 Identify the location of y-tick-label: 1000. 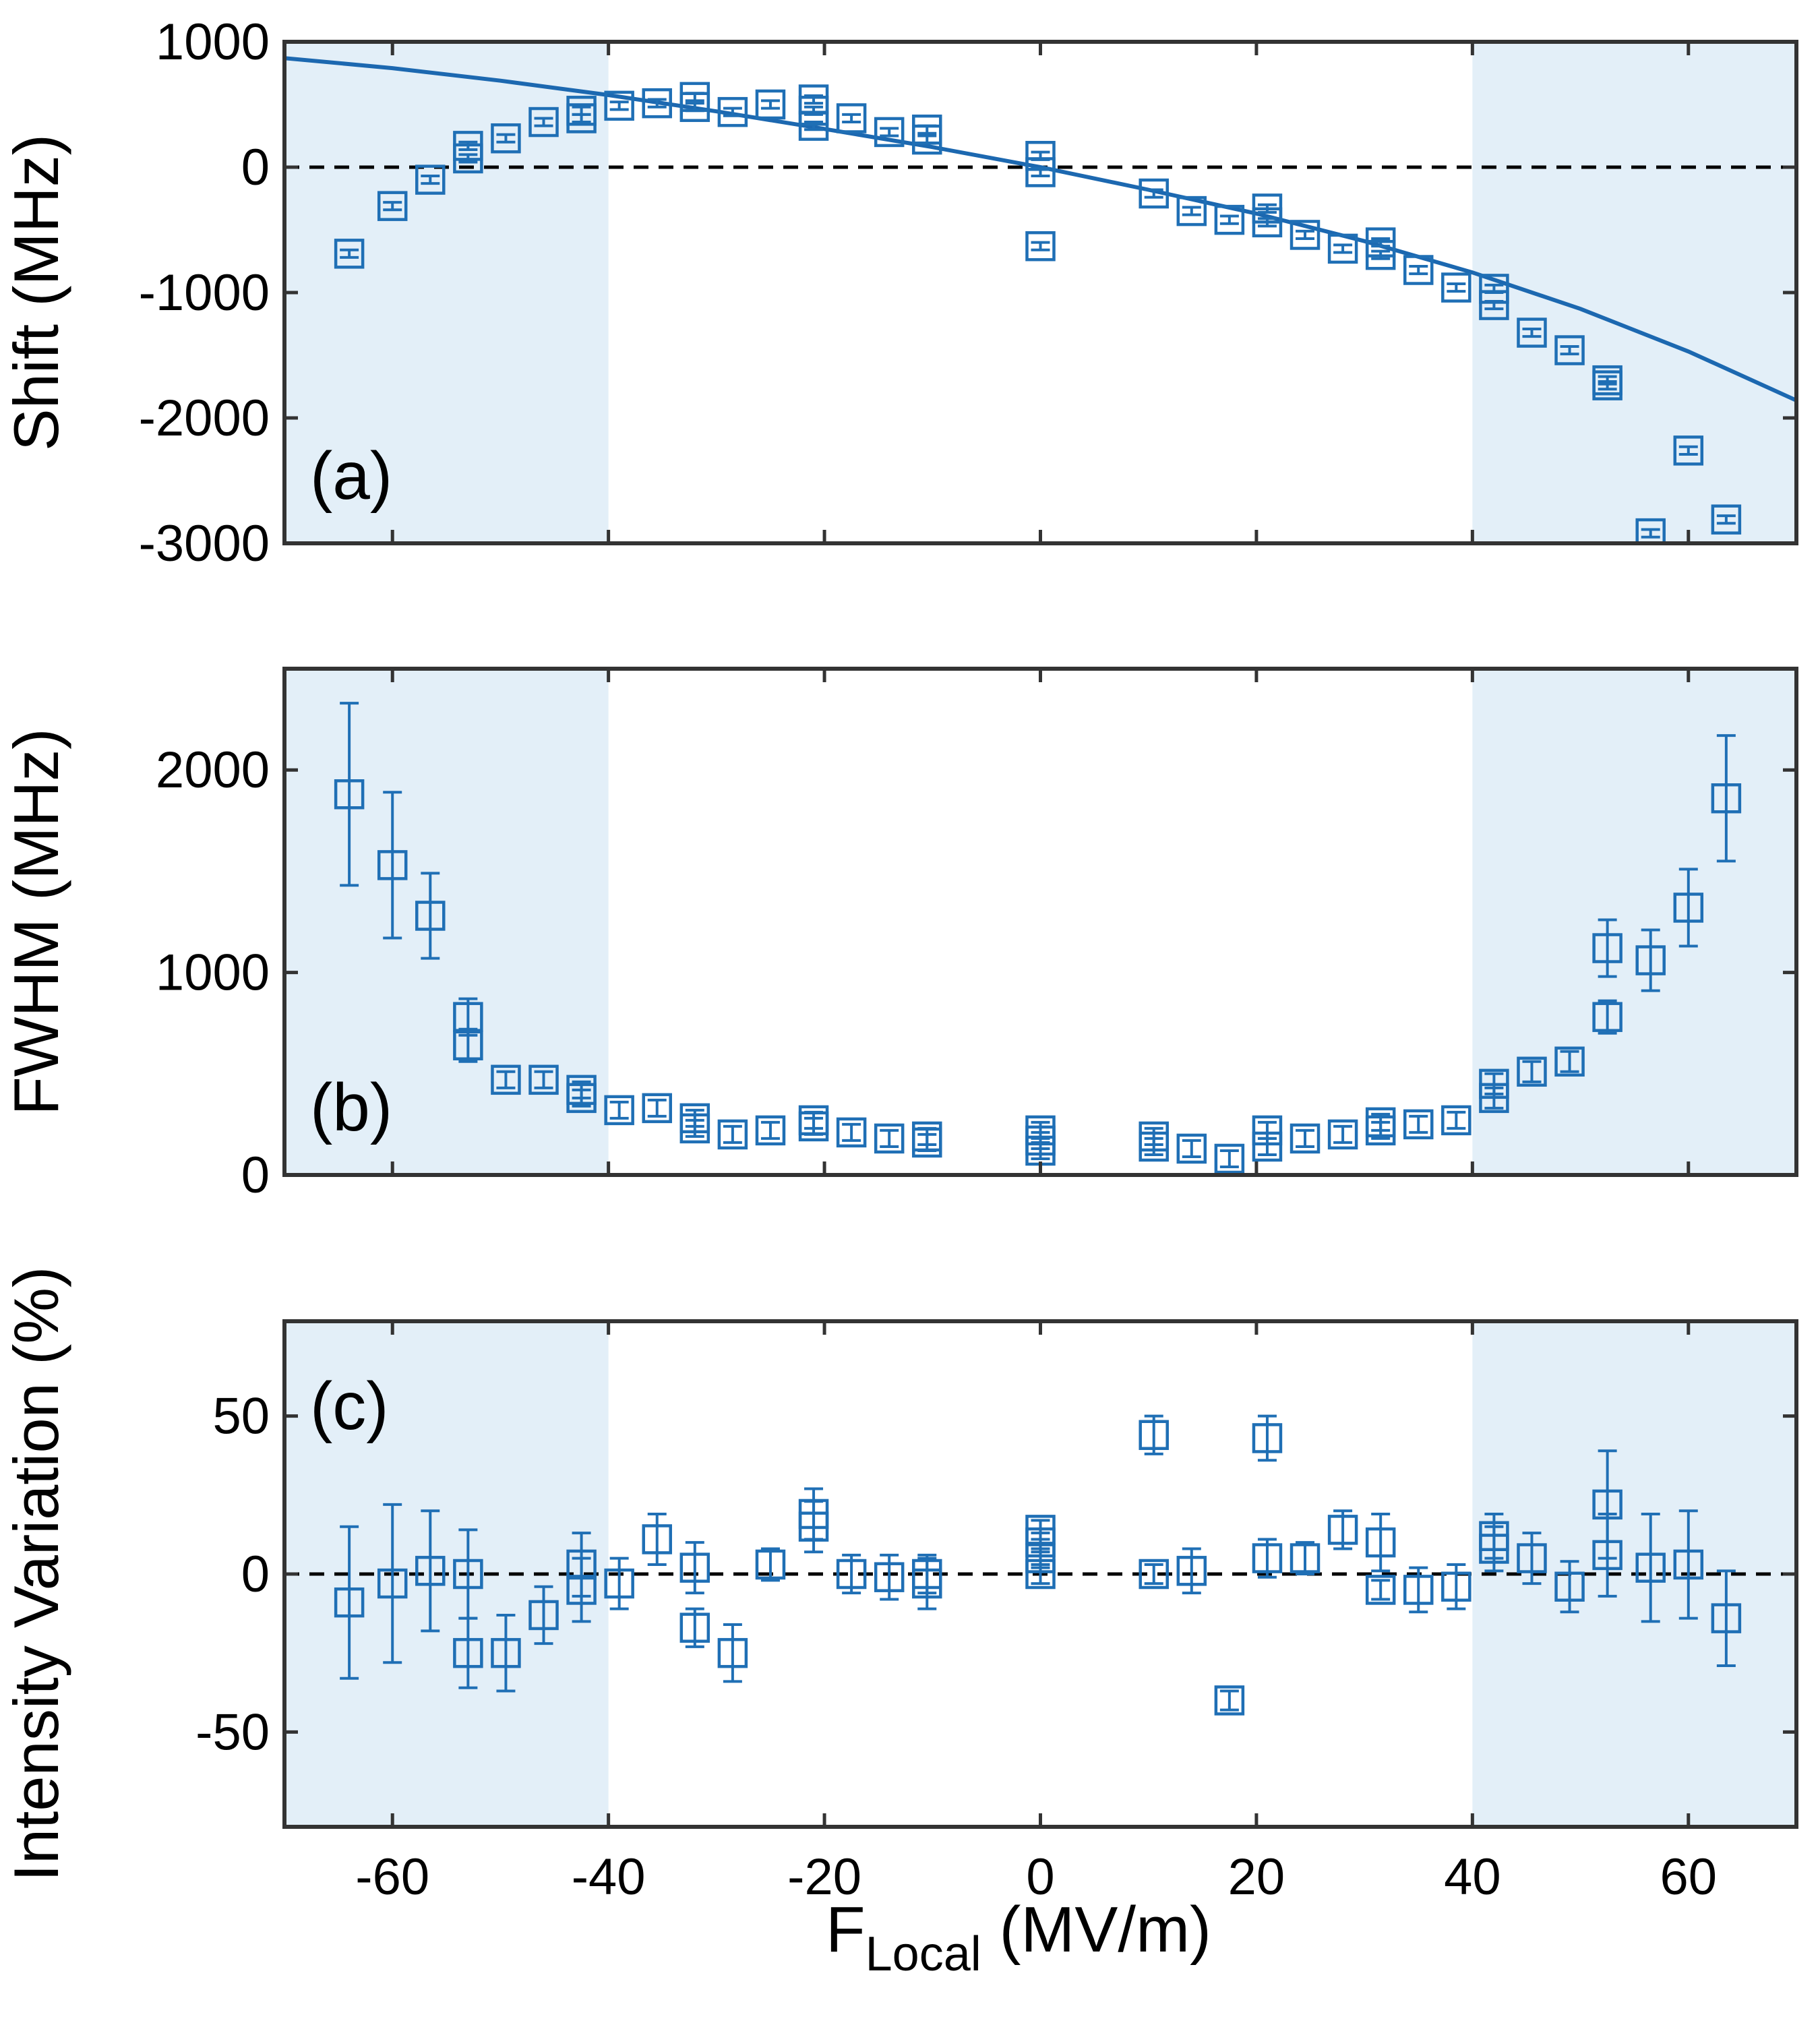
(213, 42).